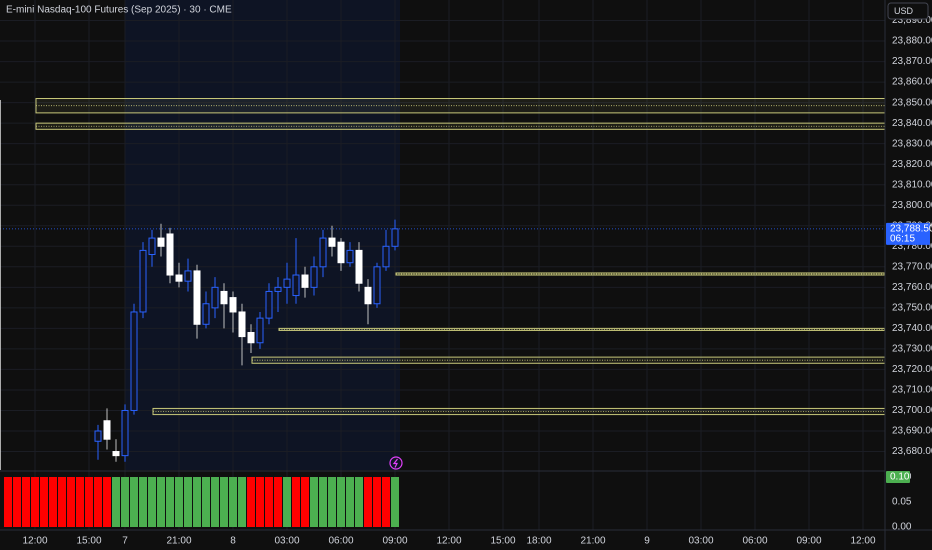 Image resolution: width=932 pixels, height=550 pixels. I want to click on y-tick-label: 23,850.00, so click(912, 102).